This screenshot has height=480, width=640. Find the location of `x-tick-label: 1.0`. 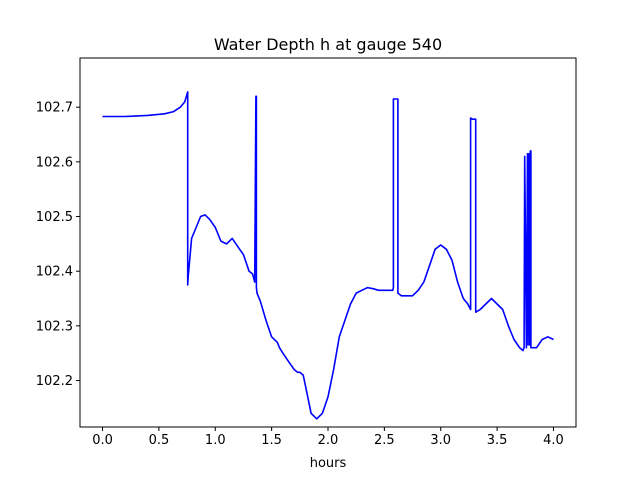

x-tick-label: 1.0 is located at coordinates (215, 440).